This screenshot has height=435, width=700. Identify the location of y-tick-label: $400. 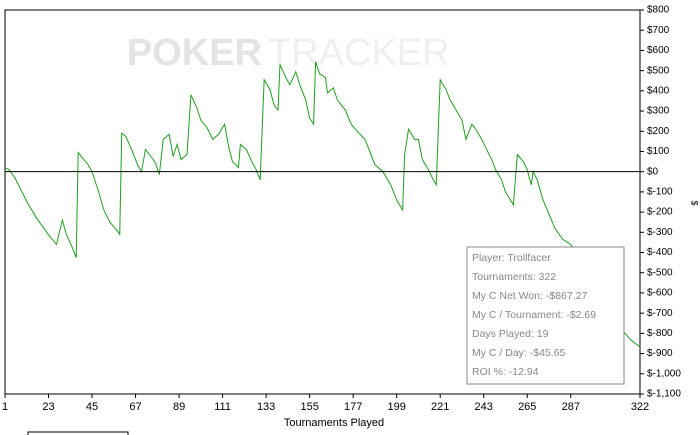
(658, 90).